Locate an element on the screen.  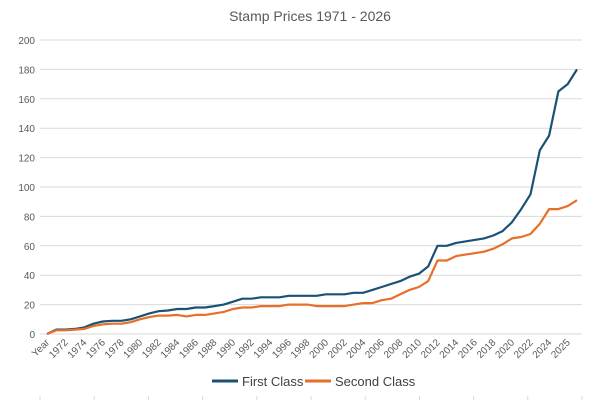
y-tick-label: 140 is located at coordinates (26, 129).